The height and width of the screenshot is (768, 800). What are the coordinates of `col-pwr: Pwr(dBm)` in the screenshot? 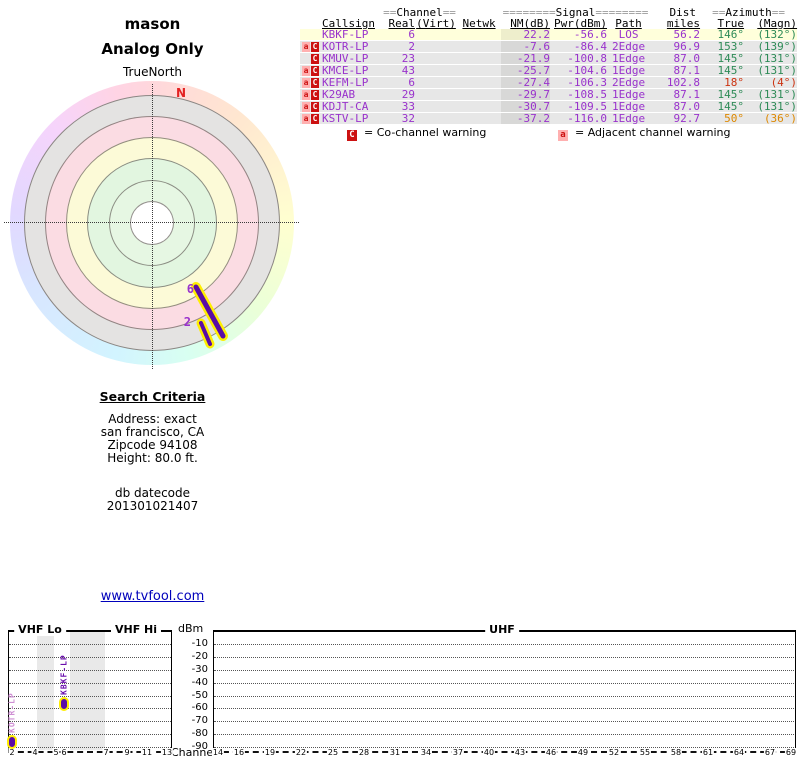 It's located at (581, 23).